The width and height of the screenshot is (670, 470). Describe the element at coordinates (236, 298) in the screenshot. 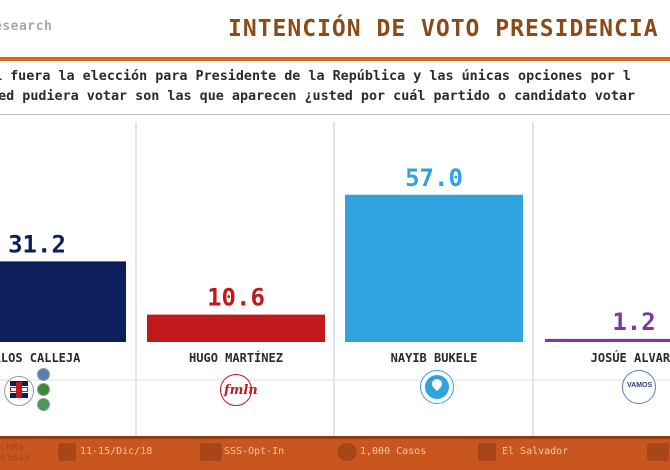

I see `value-label-2: 10.6` at that location.